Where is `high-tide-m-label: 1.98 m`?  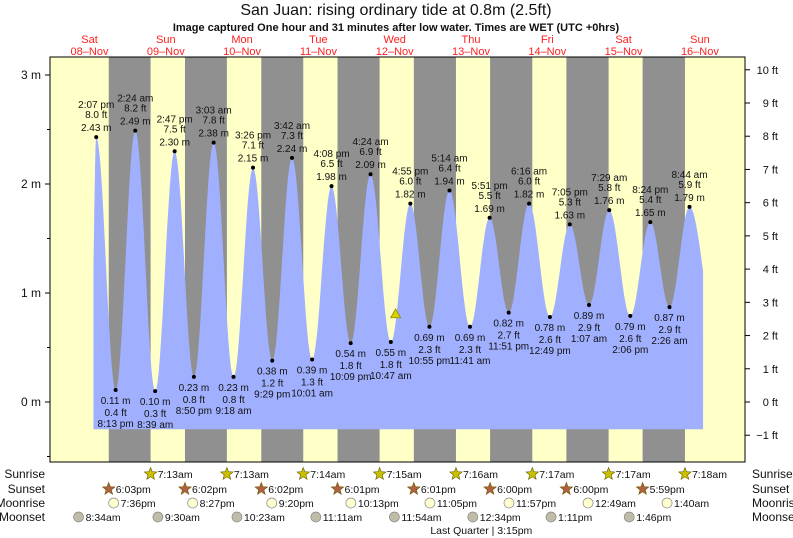
high-tide-m-label: 1.98 m is located at coordinates (331, 177).